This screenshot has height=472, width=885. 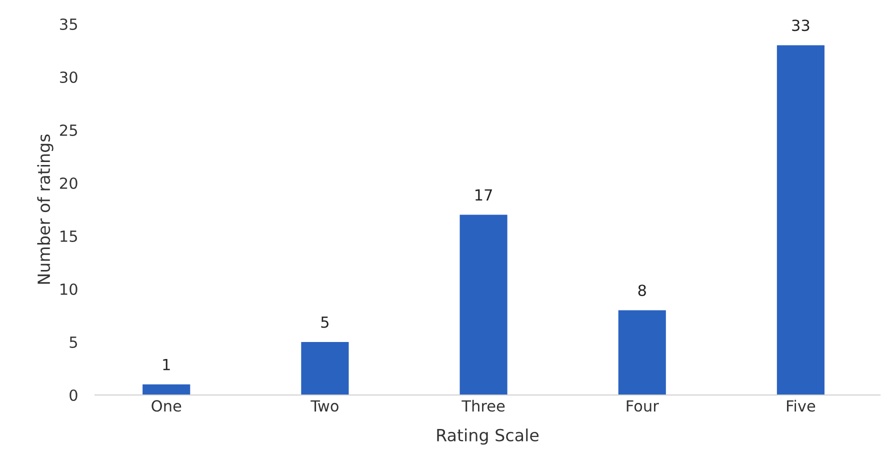 I want to click on y-tick-label: 5, so click(x=73, y=342).